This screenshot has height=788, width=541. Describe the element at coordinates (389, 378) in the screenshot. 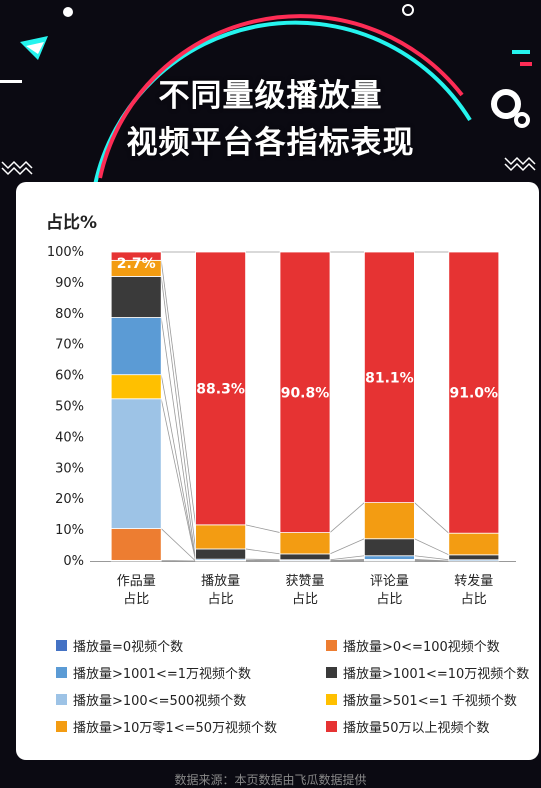

I see `data-label: 81.1%` at that location.